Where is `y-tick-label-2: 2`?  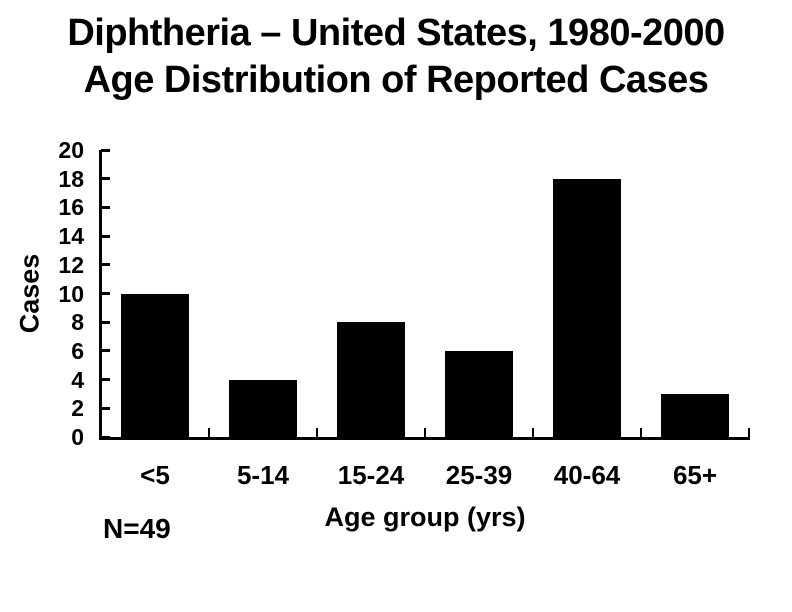
y-tick-label-2: 2 is located at coordinates (77, 408).